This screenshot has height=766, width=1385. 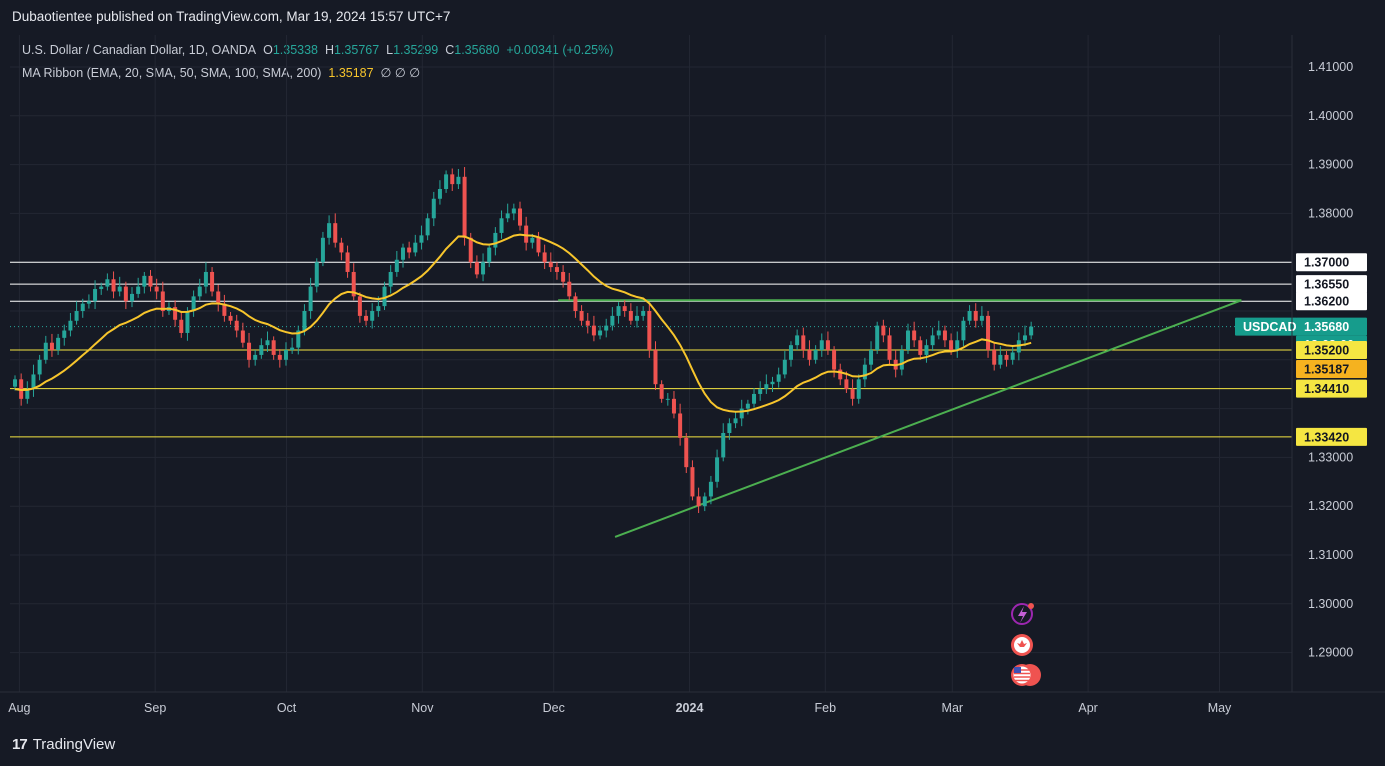 I want to click on price-badge-label: 1.35680, so click(x=1326, y=327).